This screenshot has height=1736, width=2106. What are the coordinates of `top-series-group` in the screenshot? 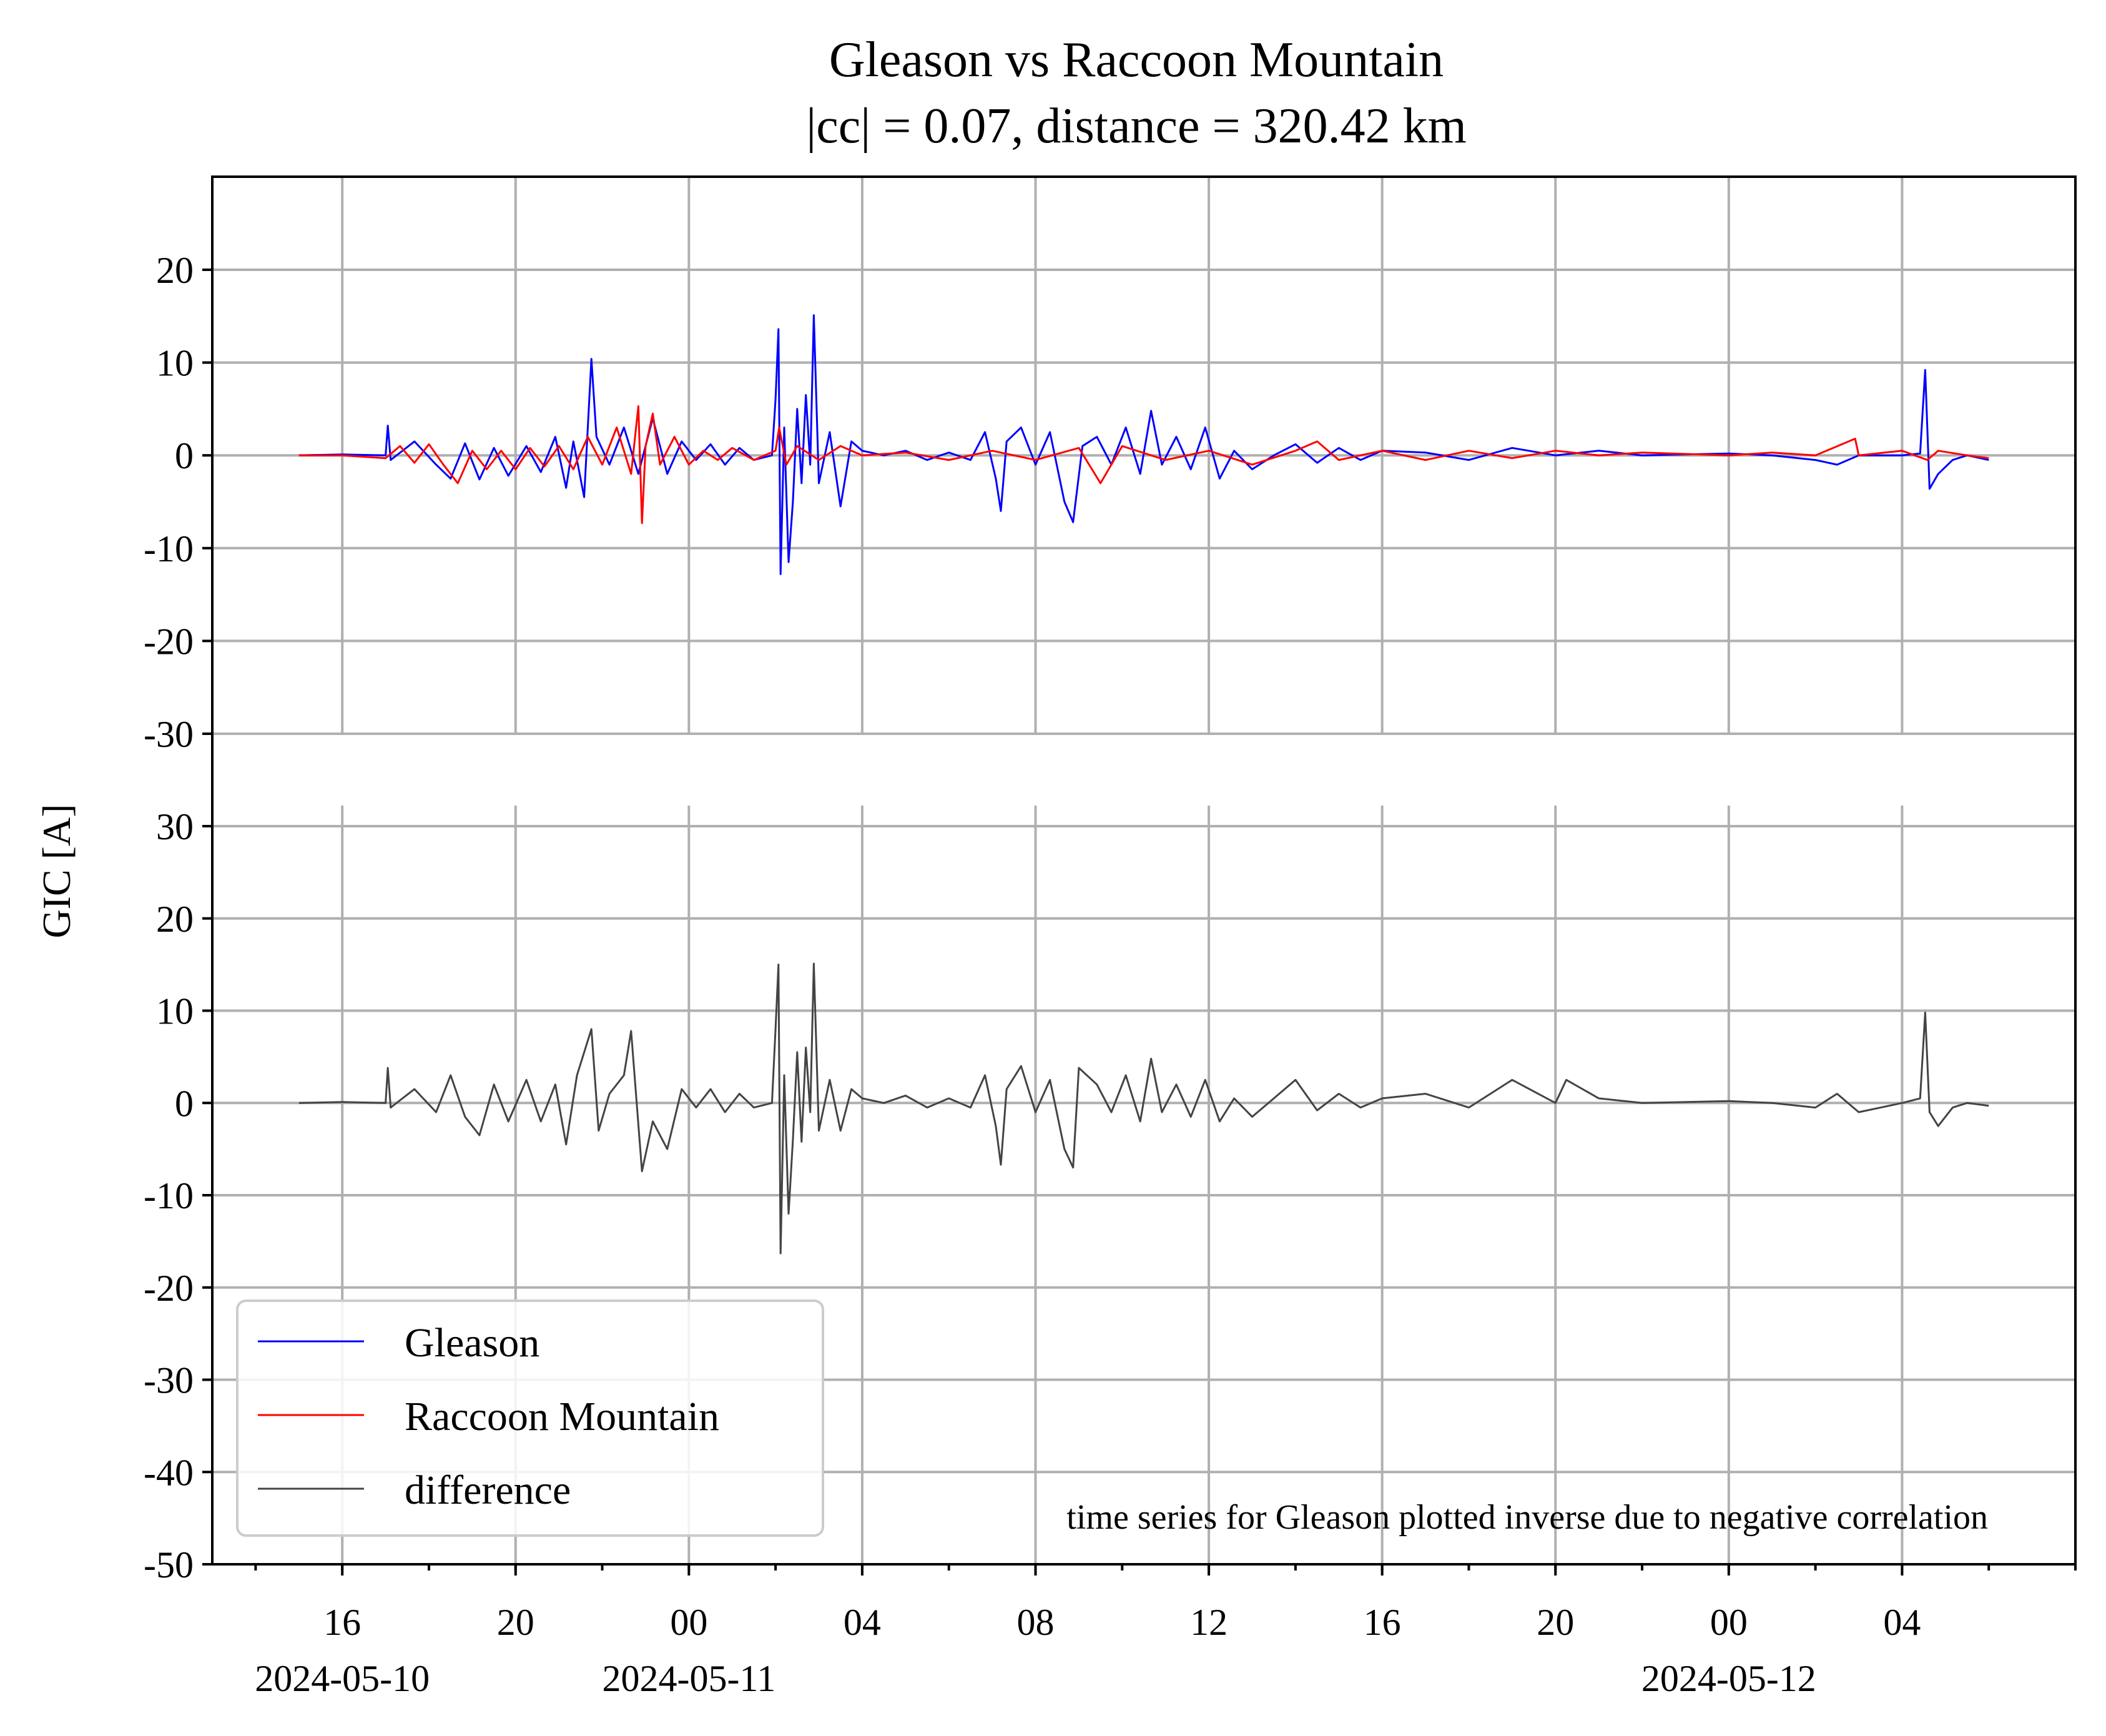 It's located at (1144, 444).